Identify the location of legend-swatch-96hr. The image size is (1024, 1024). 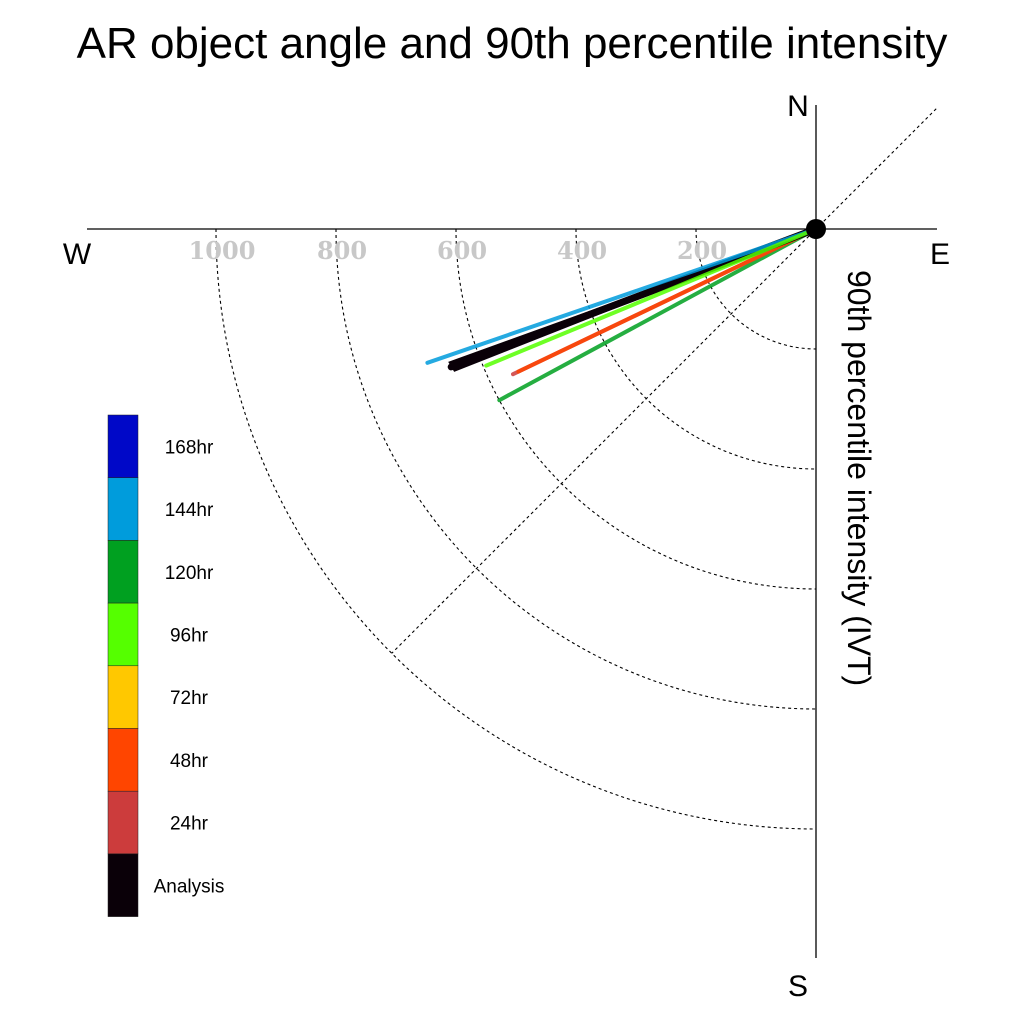
(123, 634).